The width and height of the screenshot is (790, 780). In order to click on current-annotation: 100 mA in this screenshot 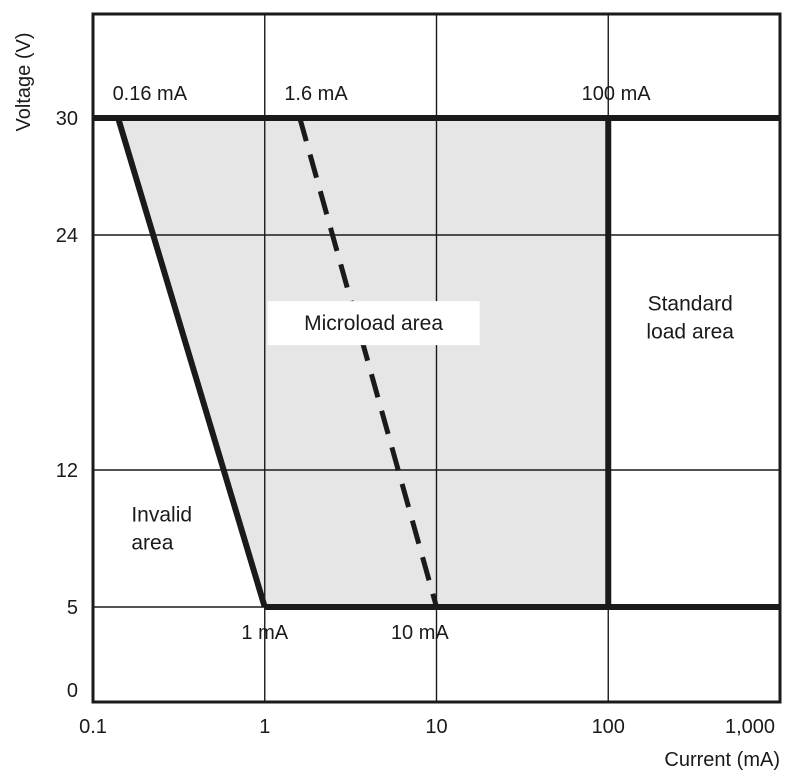, I will do `click(617, 94)`.